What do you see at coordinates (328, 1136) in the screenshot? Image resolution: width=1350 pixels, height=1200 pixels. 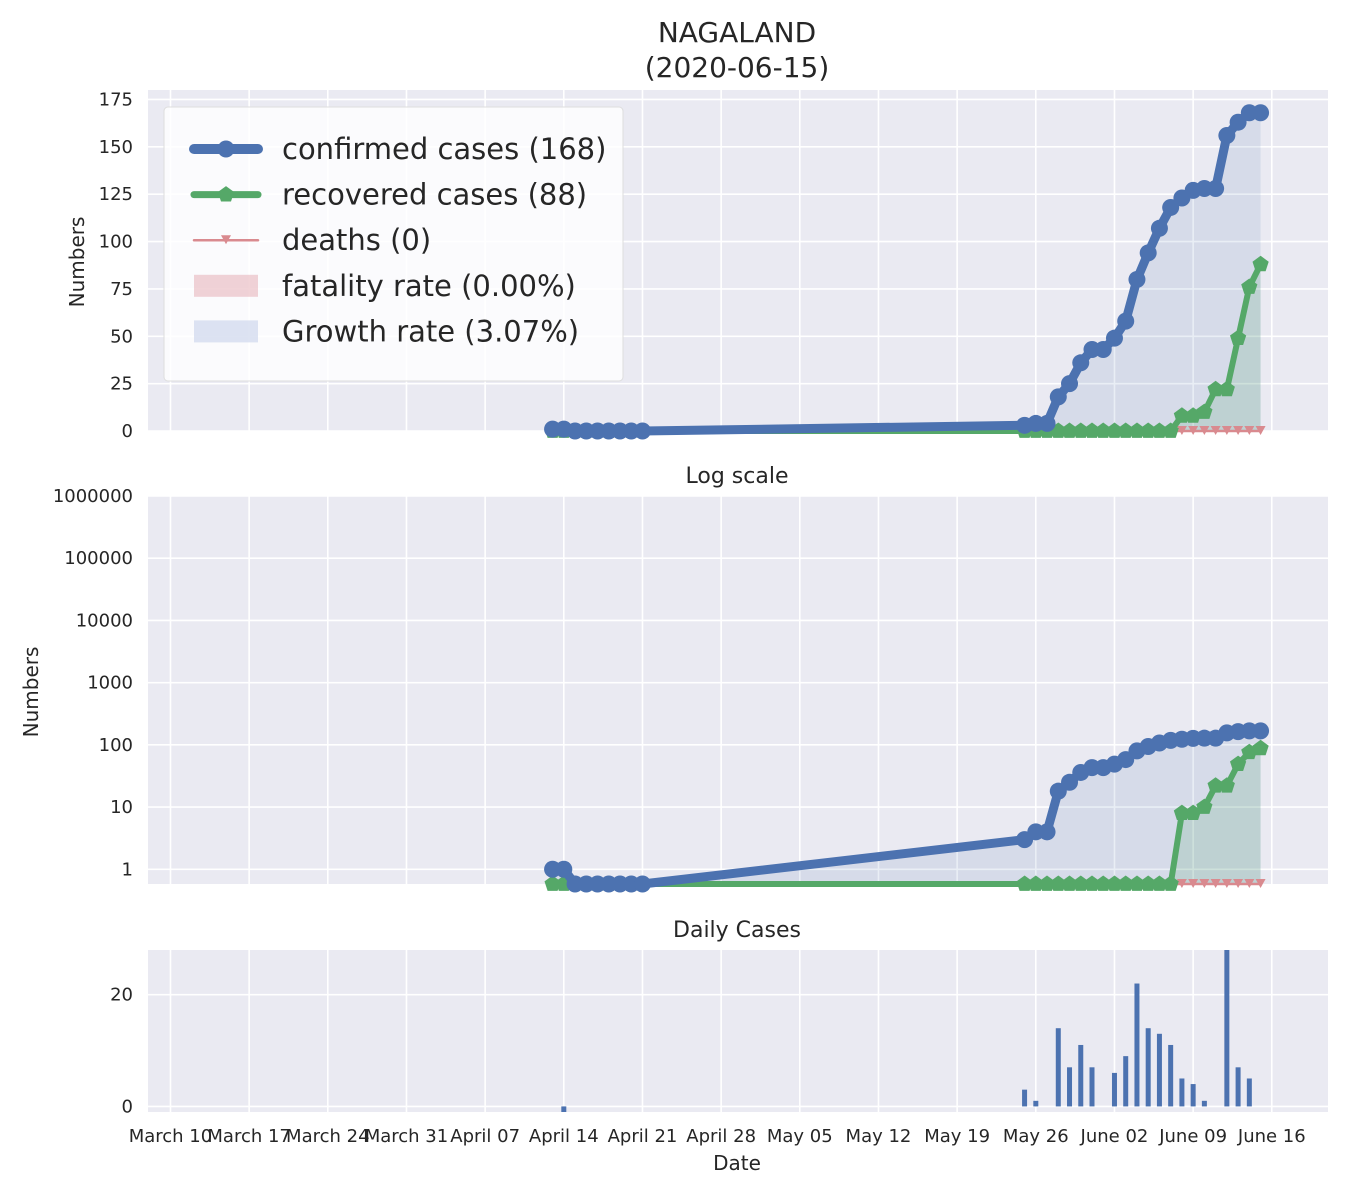 I see `x-tick-label: March 24` at bounding box center [328, 1136].